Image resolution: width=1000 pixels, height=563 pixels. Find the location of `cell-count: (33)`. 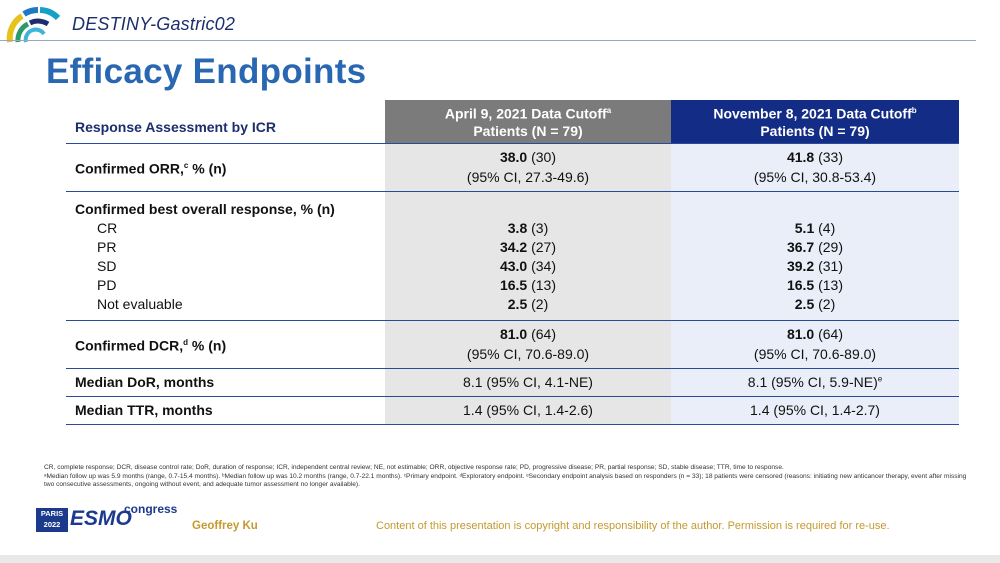

cell-count: (33) is located at coordinates (829, 157).